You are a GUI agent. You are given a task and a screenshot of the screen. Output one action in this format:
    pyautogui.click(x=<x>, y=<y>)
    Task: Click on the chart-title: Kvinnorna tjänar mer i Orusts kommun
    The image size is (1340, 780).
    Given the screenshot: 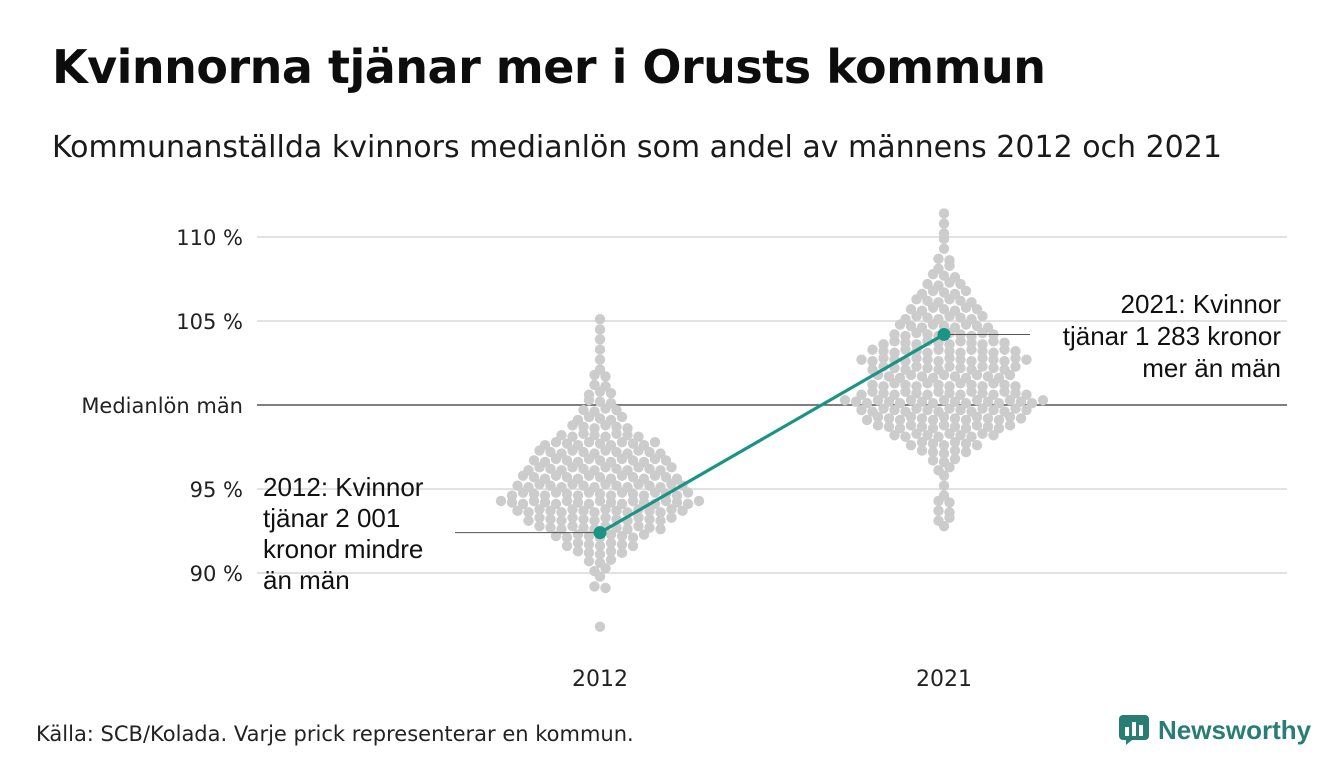 What is the action you would take?
    pyautogui.click(x=549, y=67)
    